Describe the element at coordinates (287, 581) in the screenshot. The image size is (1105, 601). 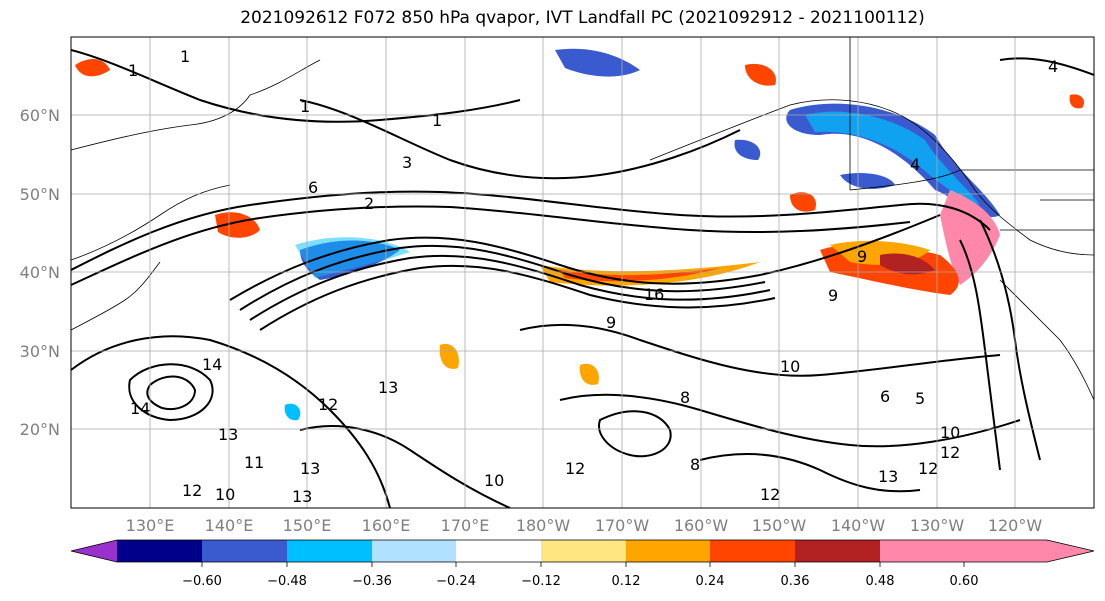
I see `colorbar-tick-label: −0.48` at that location.